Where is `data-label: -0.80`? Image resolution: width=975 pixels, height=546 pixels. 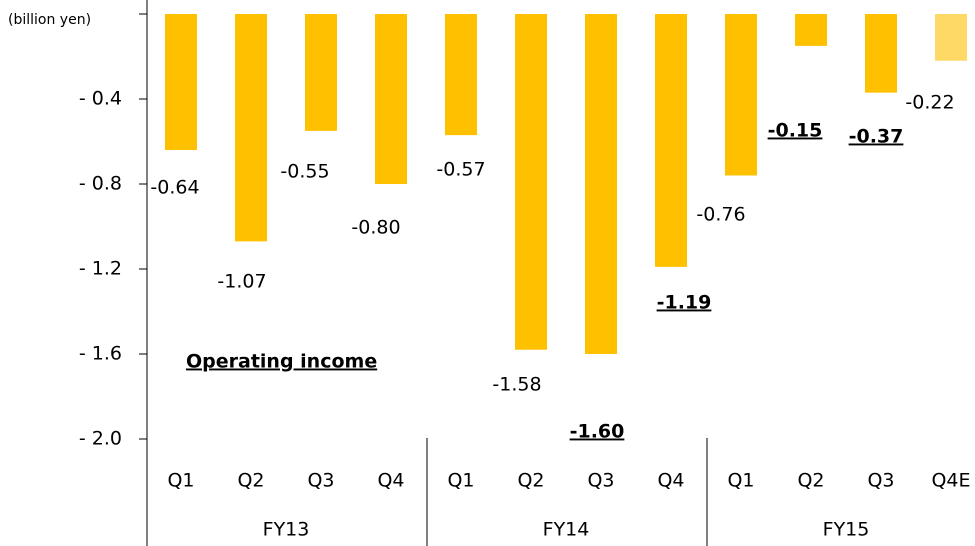 data-label: -0.80 is located at coordinates (375, 228).